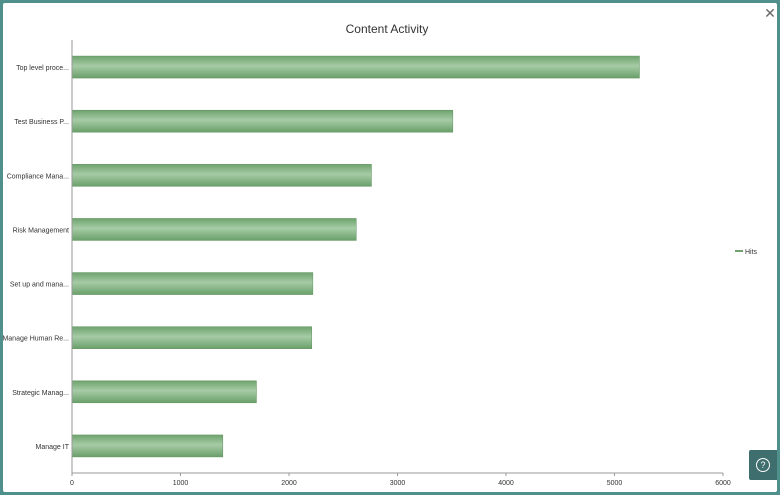  I want to click on x-tick-label: 3000, so click(398, 483).